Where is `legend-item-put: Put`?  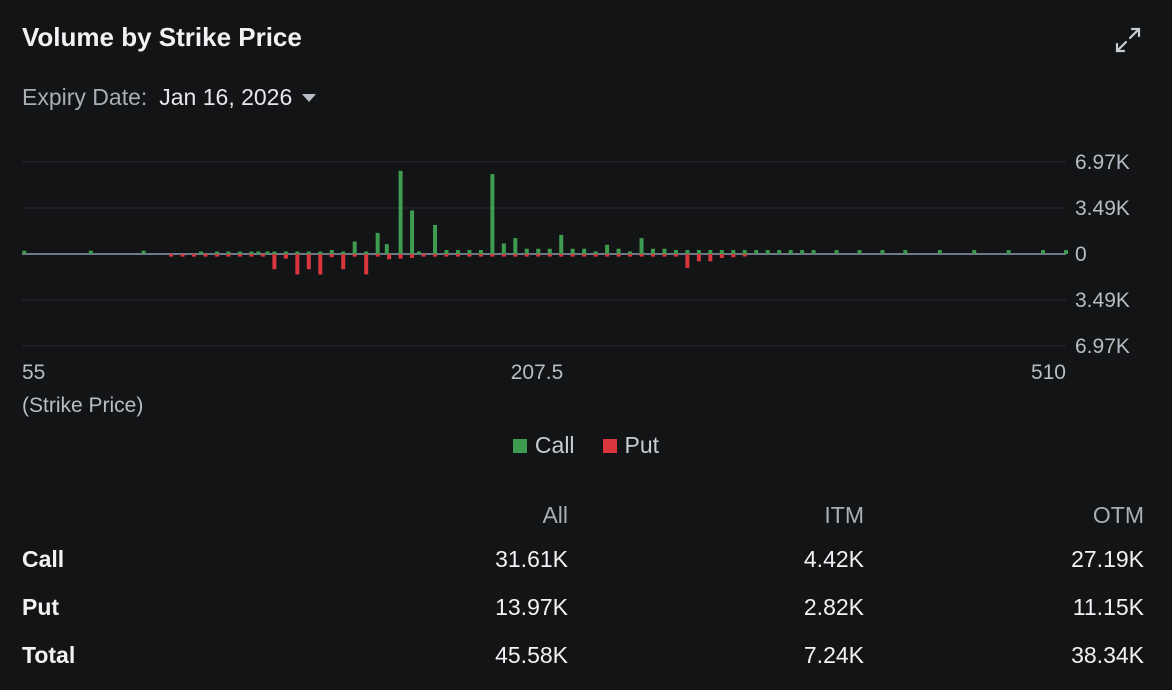 legend-item-put: Put is located at coordinates (630, 445).